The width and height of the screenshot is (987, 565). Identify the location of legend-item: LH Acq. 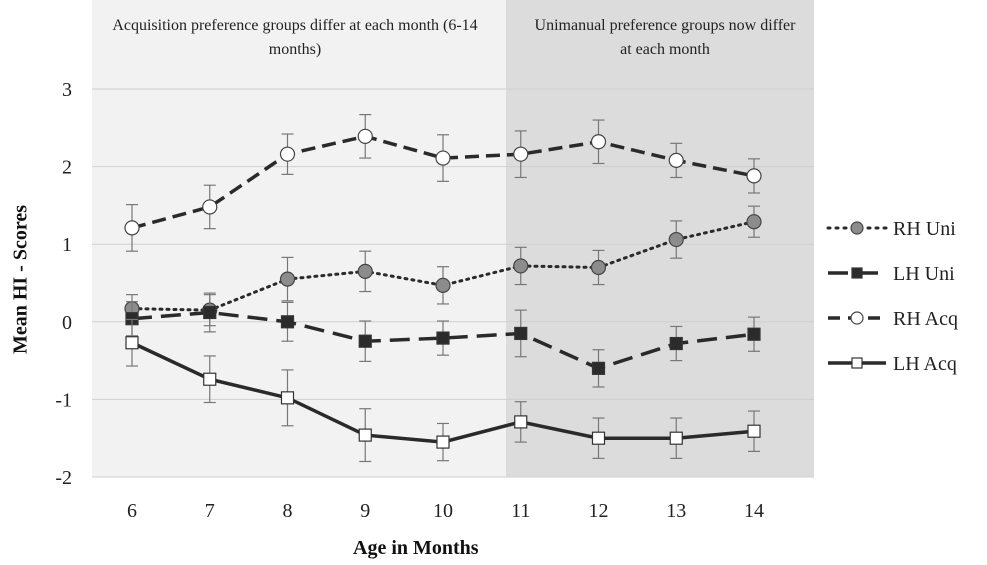
(892, 364).